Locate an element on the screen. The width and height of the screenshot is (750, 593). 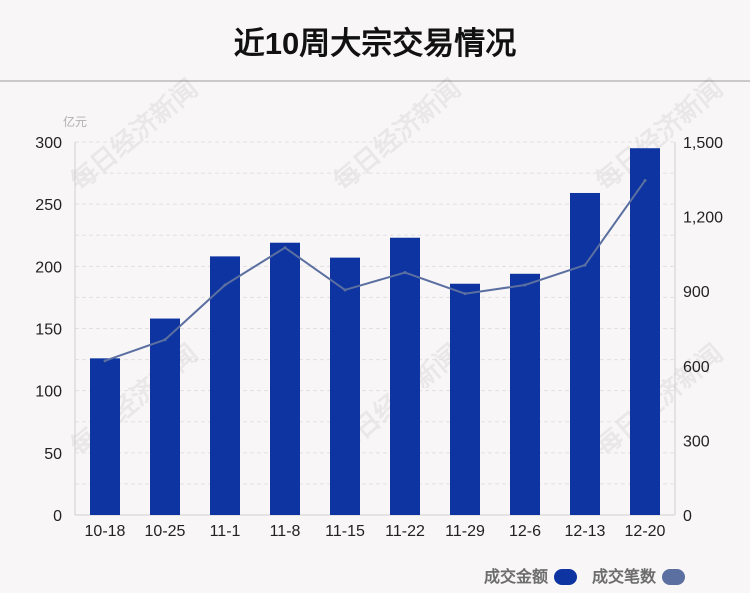
y-left-tick-label: 100 is located at coordinates (48, 392).